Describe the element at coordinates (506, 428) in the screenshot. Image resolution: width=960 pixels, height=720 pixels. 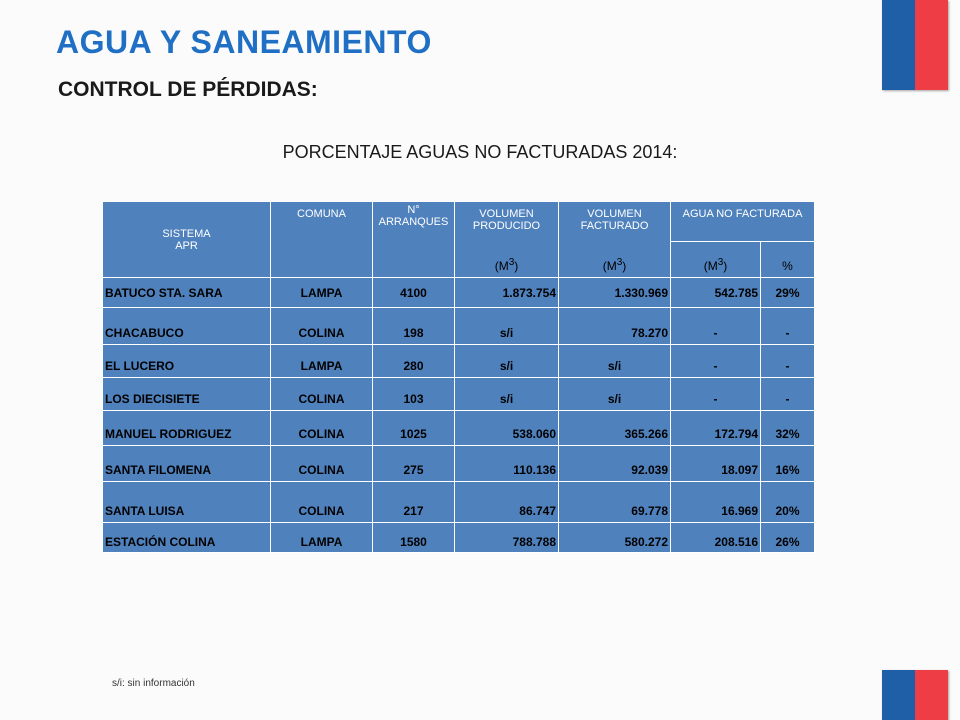
I see `cell-producido: 538.060` at that location.